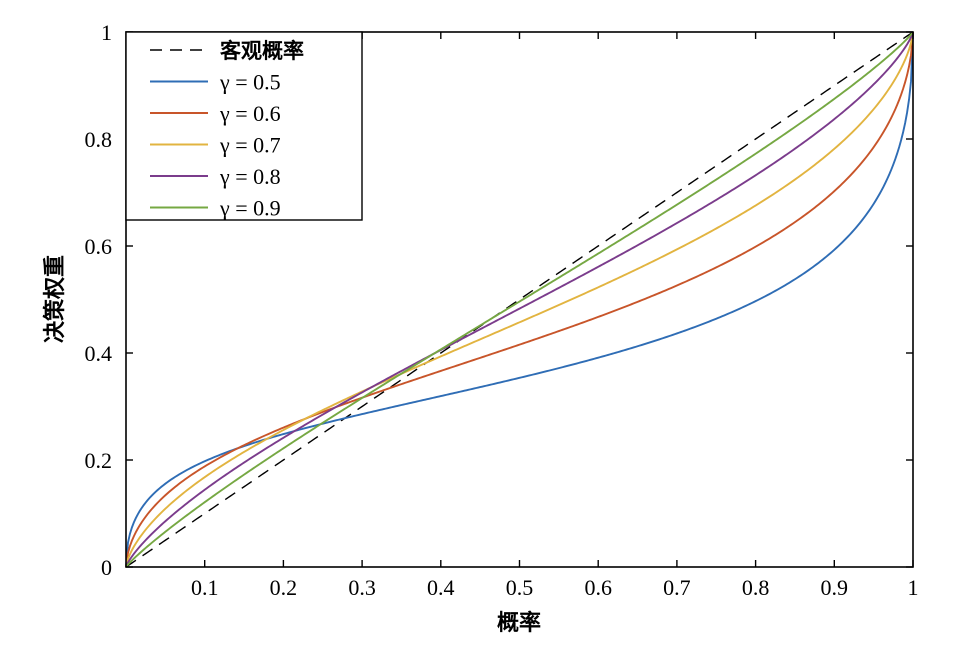 The width and height of the screenshot is (953, 649). Describe the element at coordinates (284, 587) in the screenshot. I see `x-tick-label: 0.2` at that location.